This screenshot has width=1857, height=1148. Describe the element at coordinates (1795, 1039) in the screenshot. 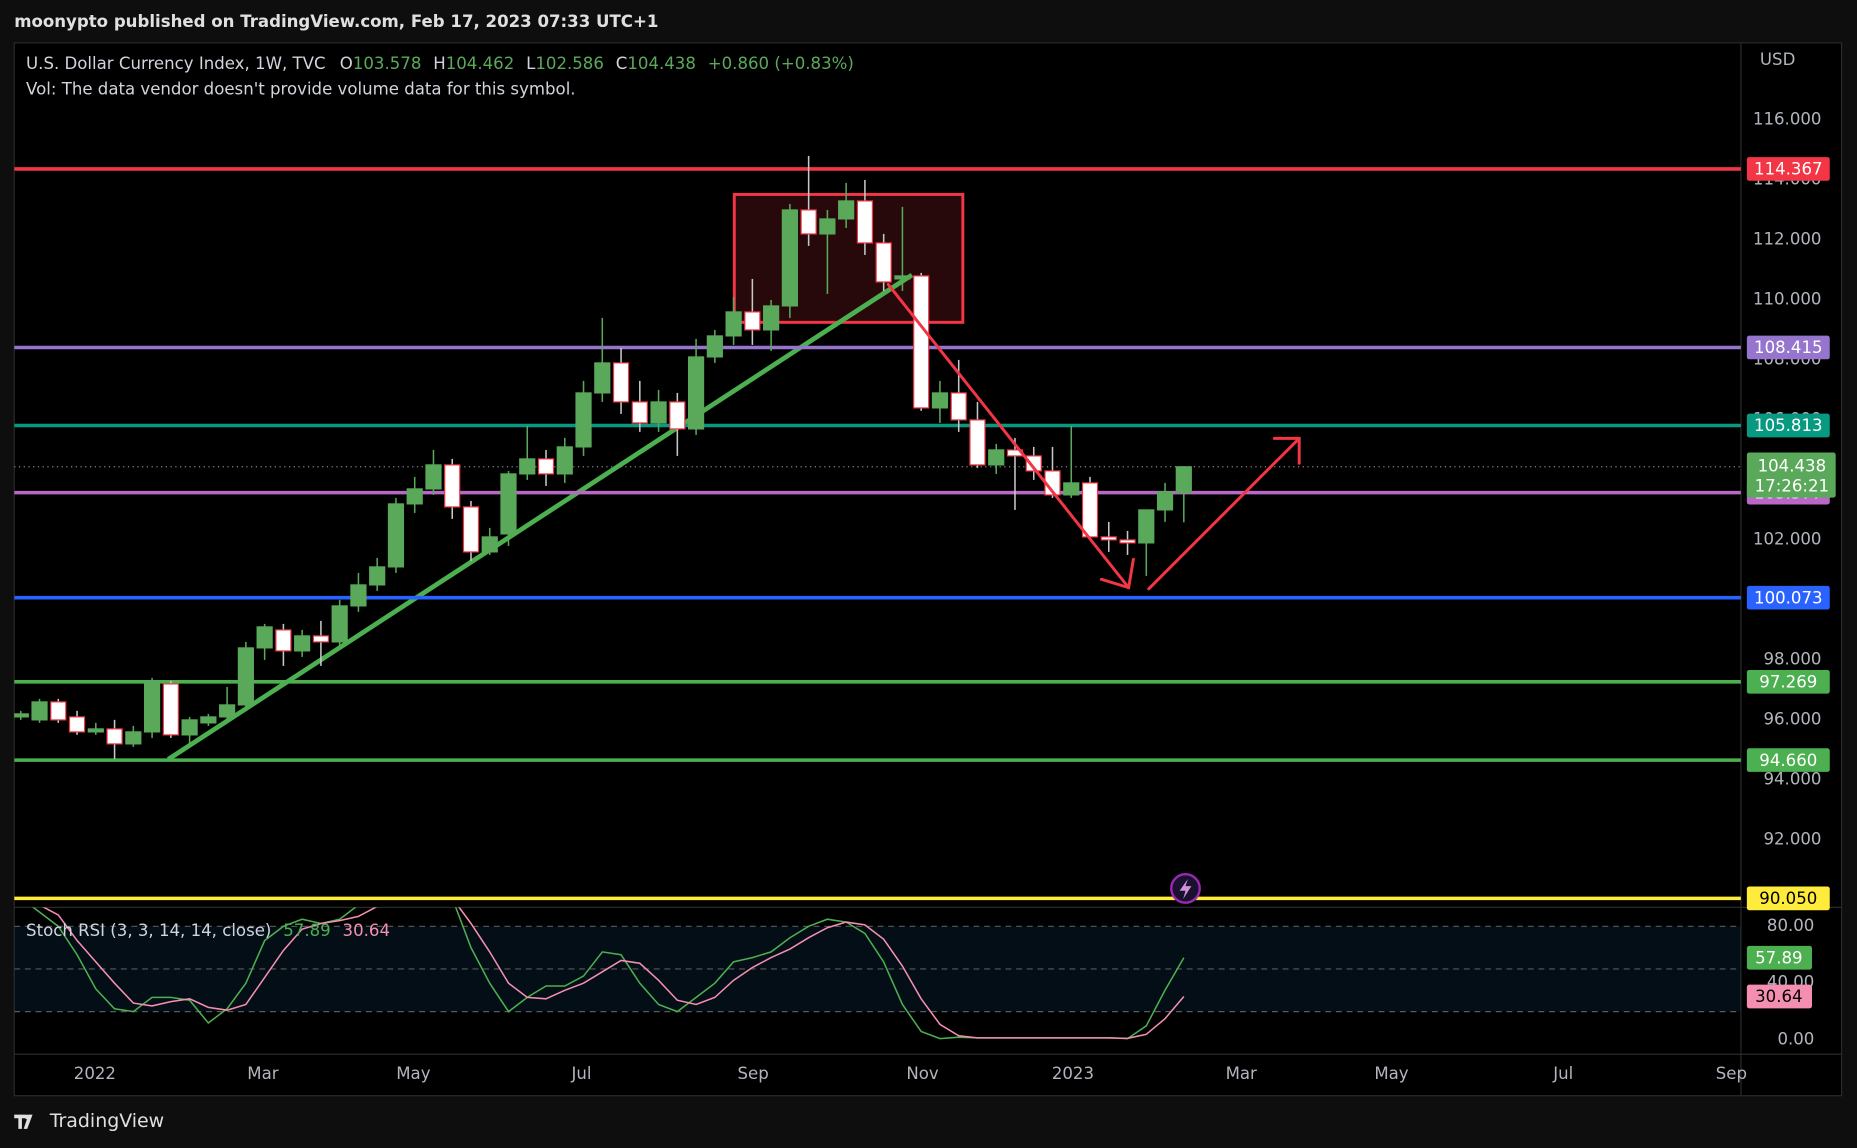

I see `rsi-tick-label: 0.00` at that location.